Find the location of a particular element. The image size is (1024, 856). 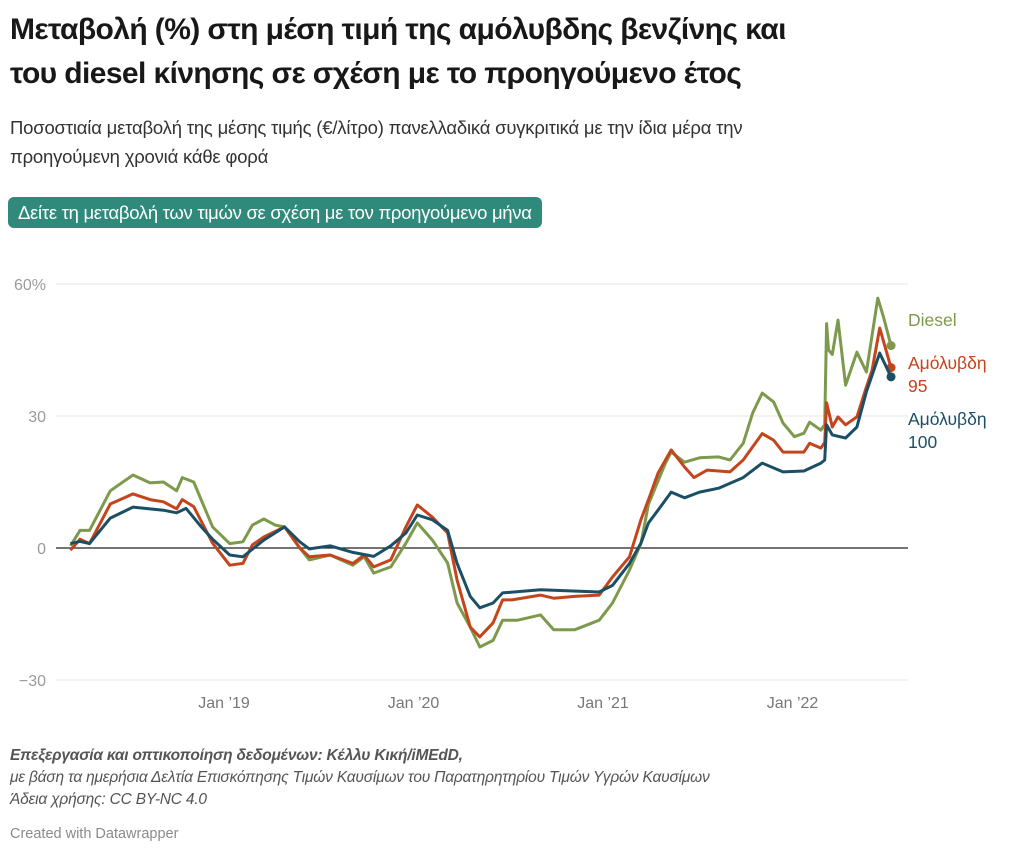

y-tick-label: −30 is located at coordinates (32, 681).